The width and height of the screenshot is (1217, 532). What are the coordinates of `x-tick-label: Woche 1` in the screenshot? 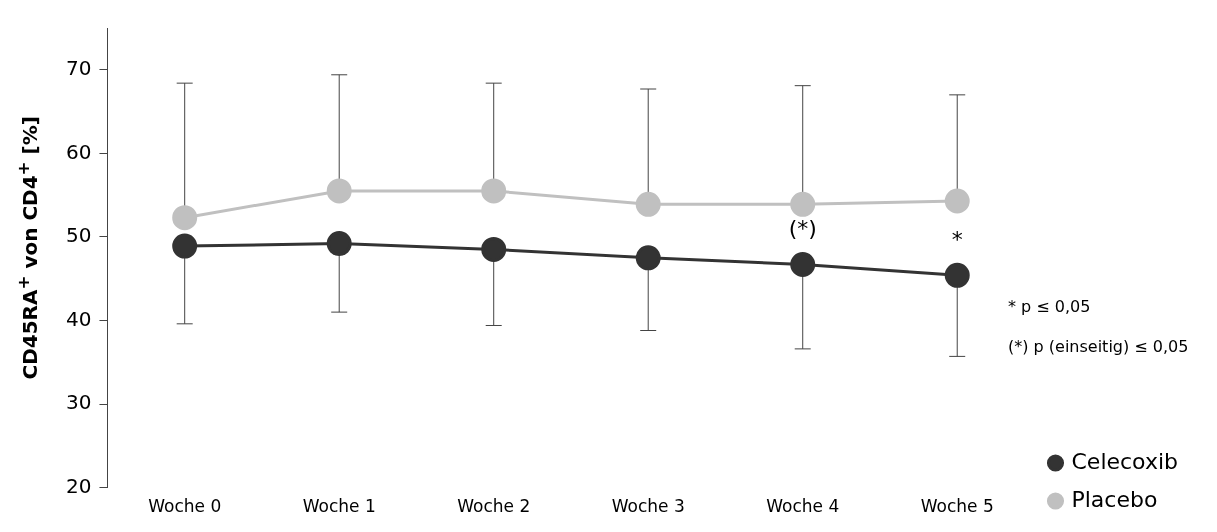 It's located at (339, 506).